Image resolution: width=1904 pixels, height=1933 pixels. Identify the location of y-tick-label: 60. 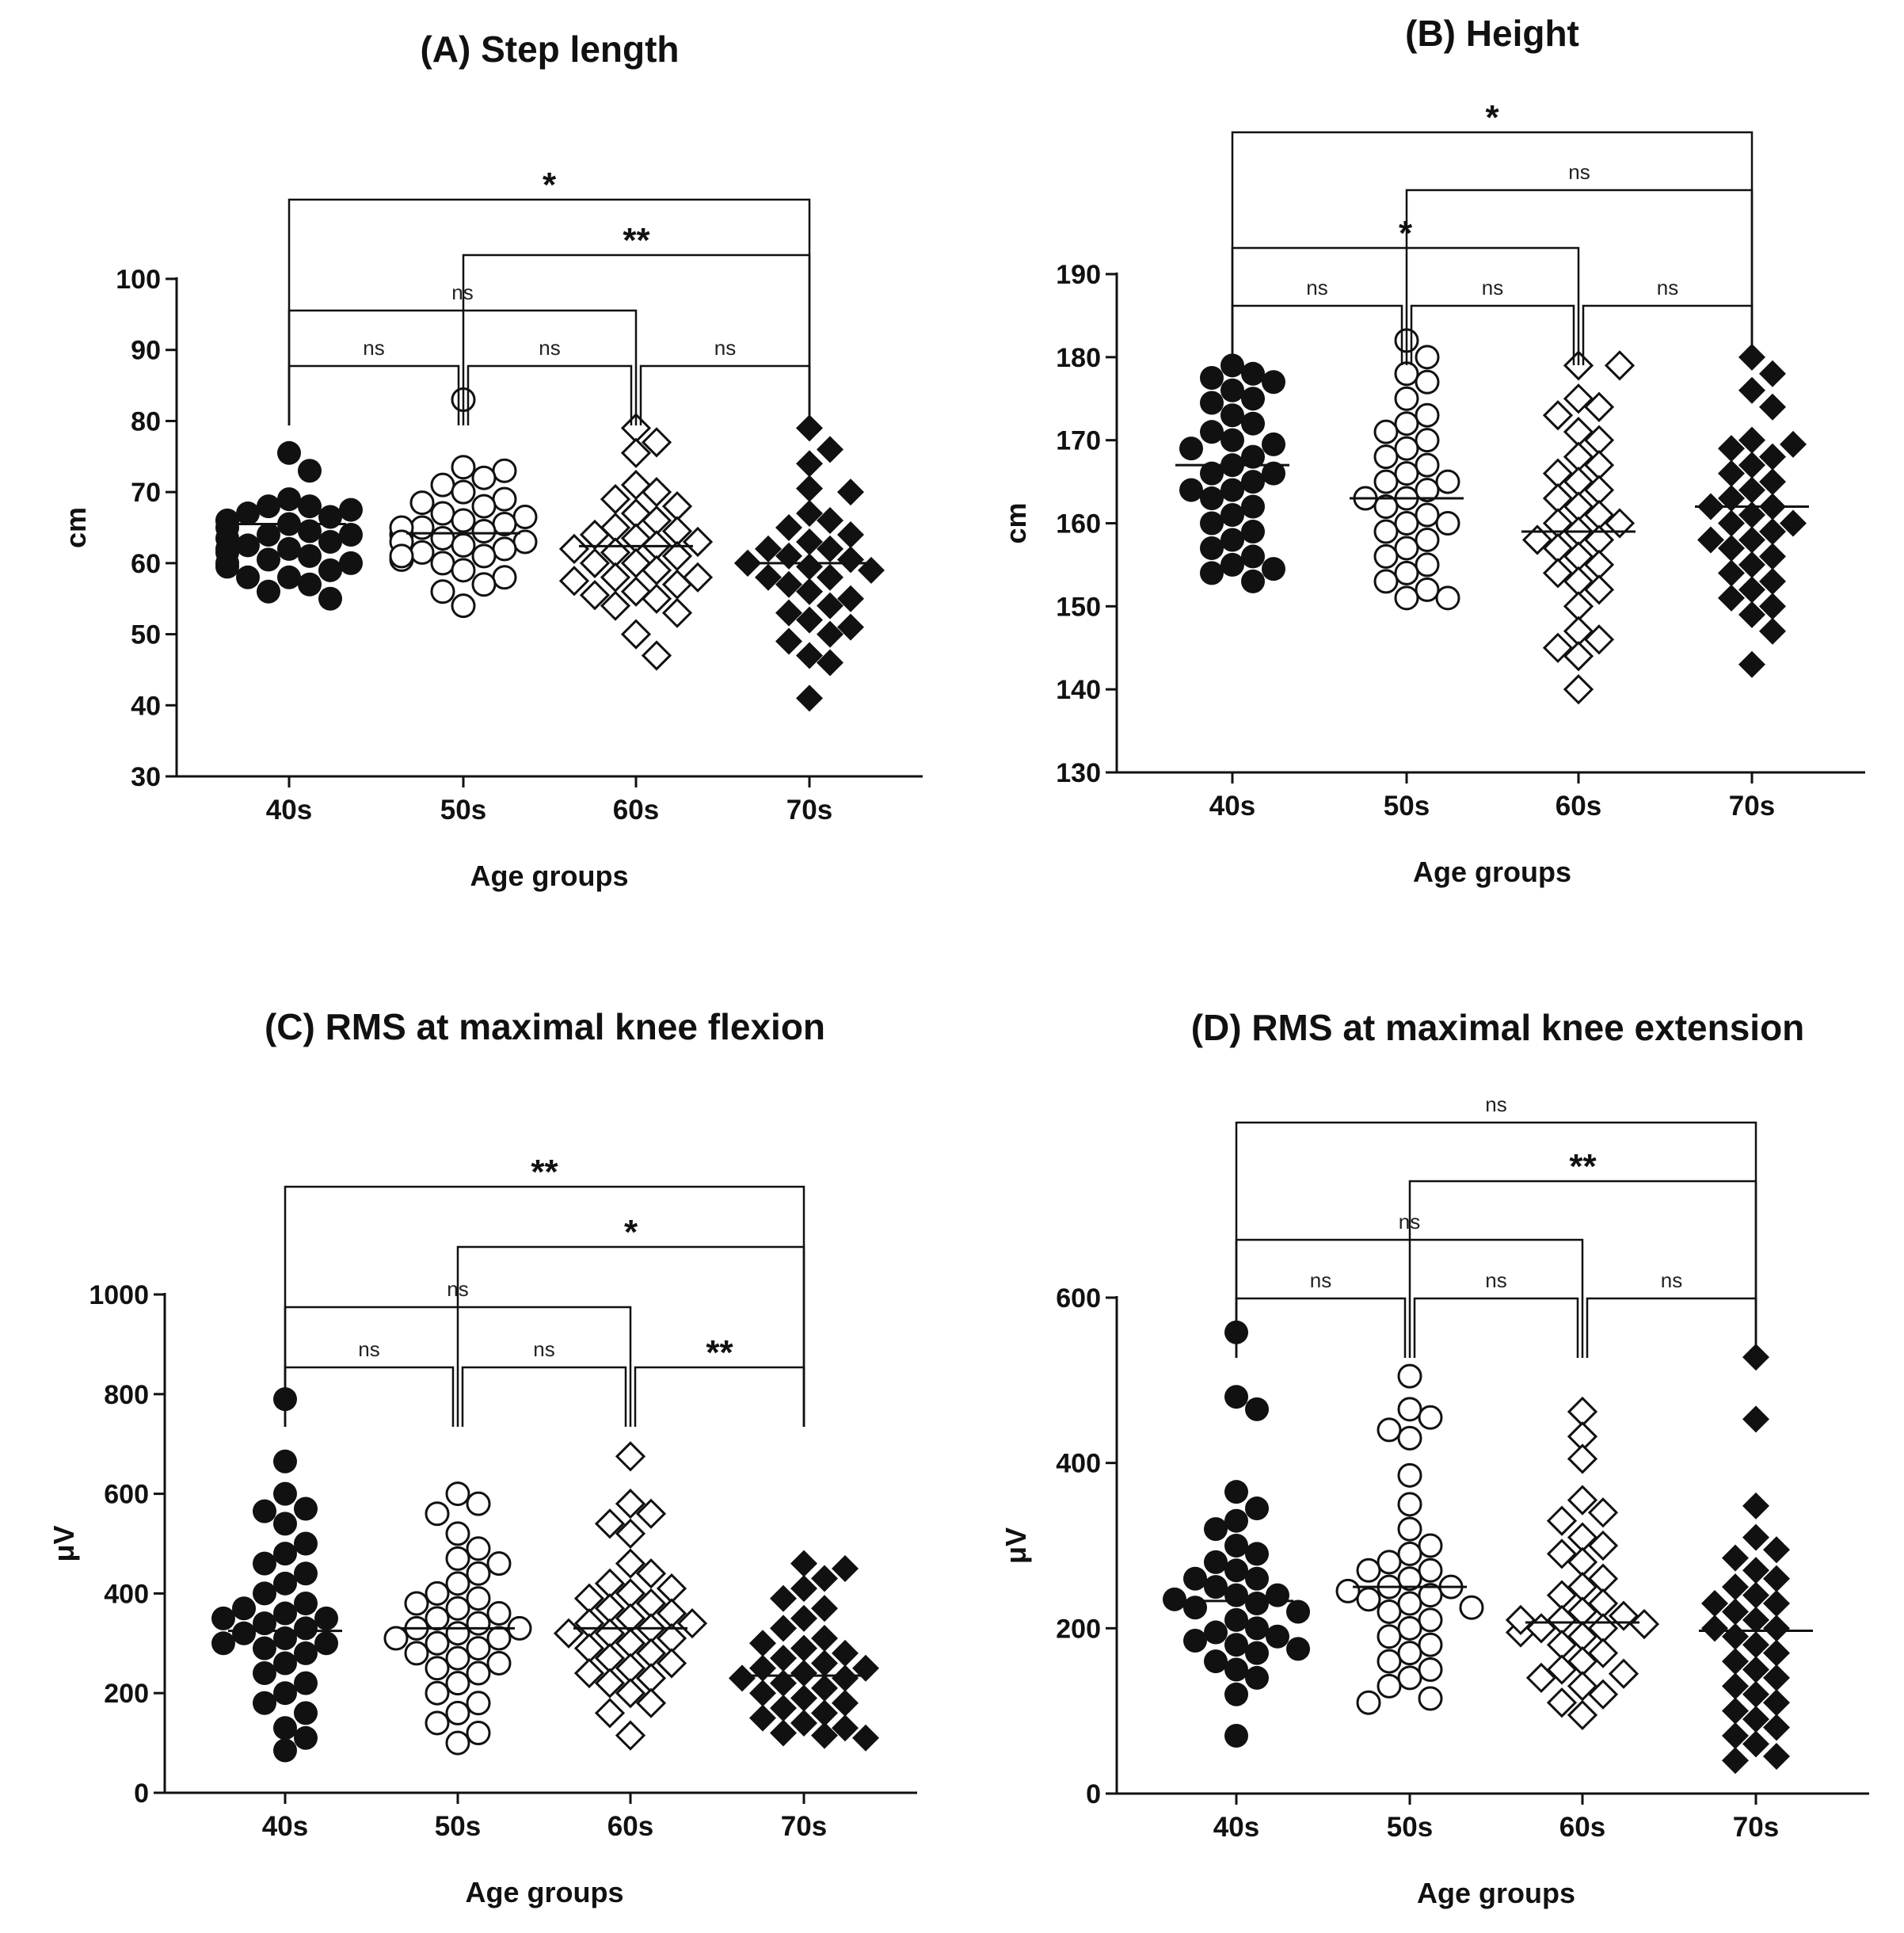
(146, 564).